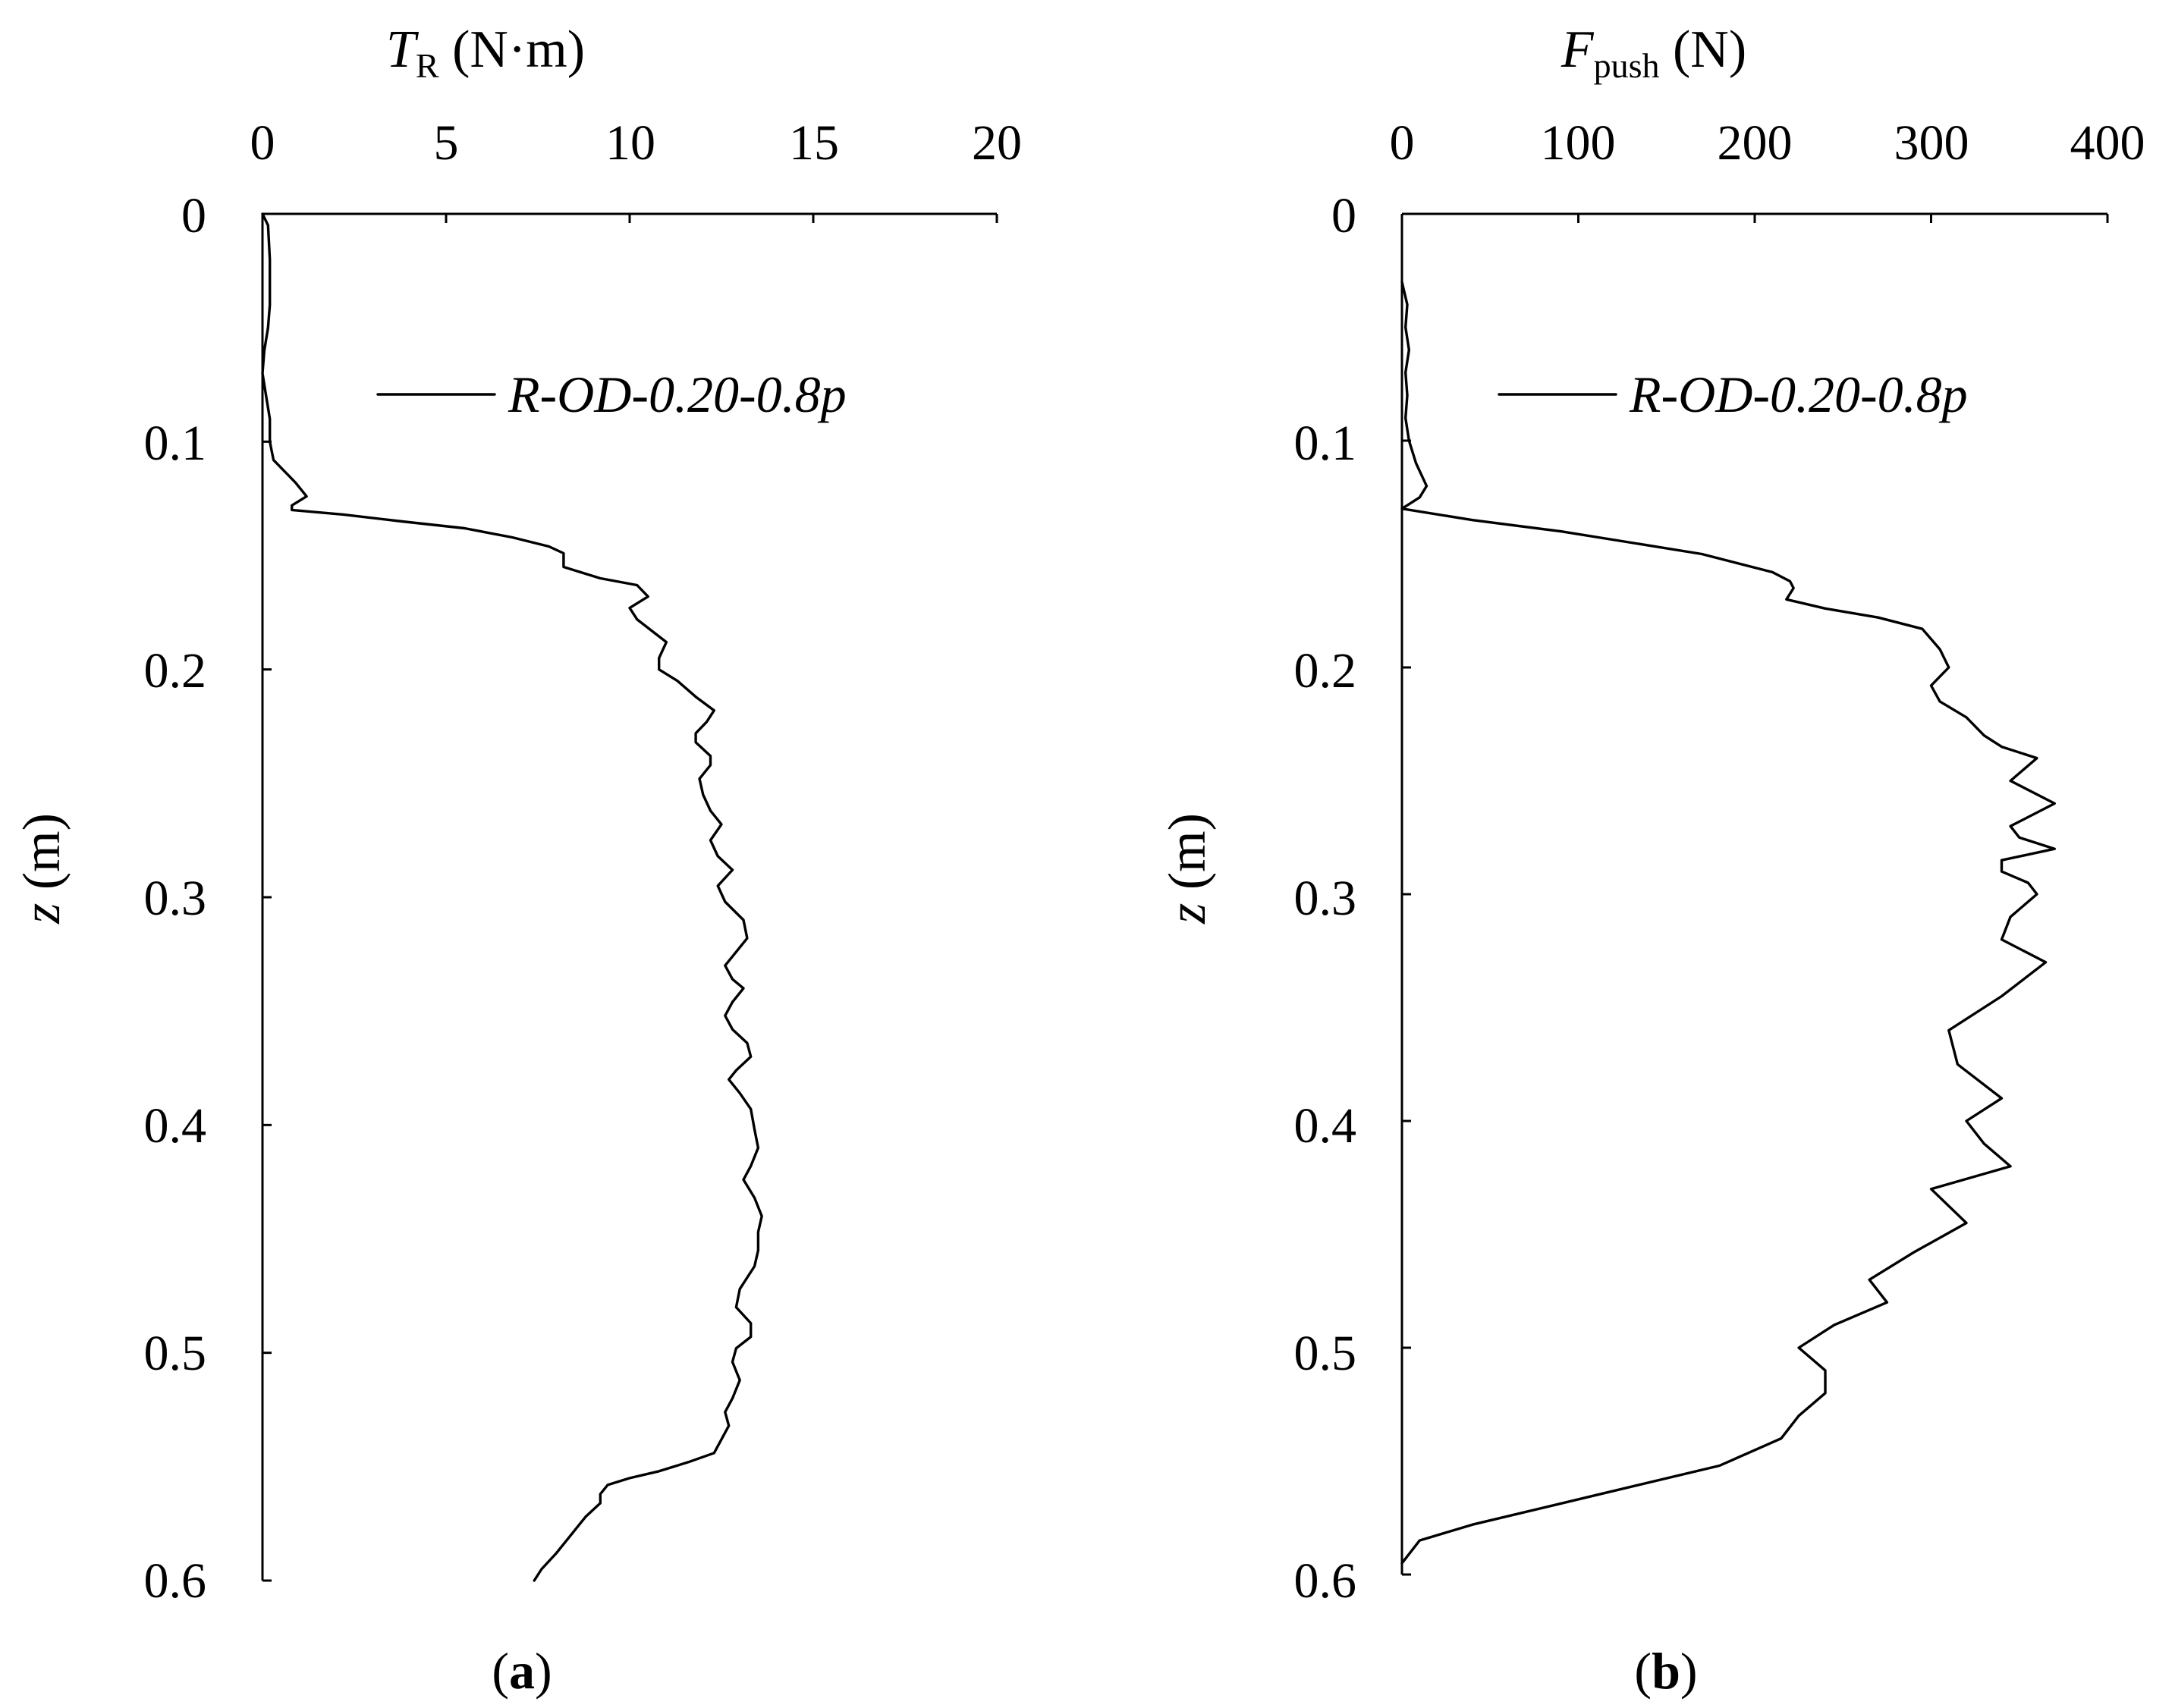 The height and width of the screenshot is (1708, 2175). What do you see at coordinates (814, 143) in the screenshot?
I see `chart-a-x-tick-label: 15` at bounding box center [814, 143].